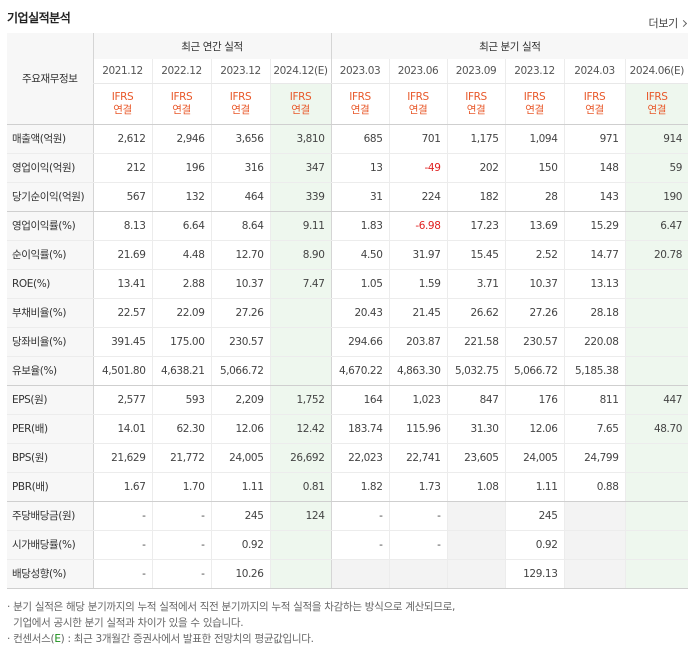 The width and height of the screenshot is (694, 648). I want to click on table-cell: 15.45, so click(475, 255).